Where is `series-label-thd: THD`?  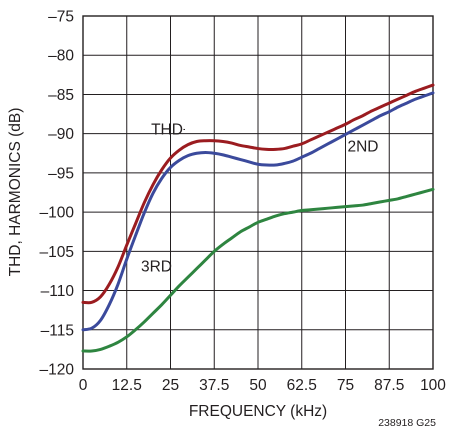 series-label-thd: THD is located at coordinates (167, 129).